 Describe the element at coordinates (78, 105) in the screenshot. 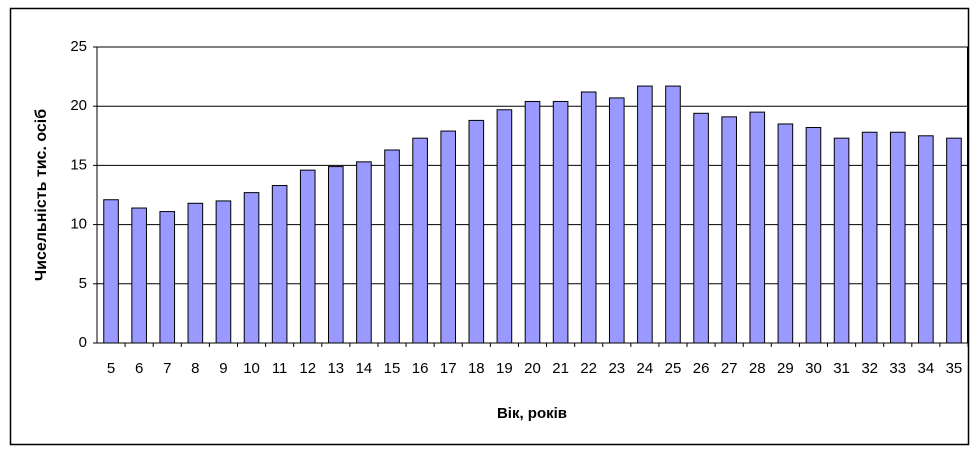

I see `y-tick-label: 20` at that location.